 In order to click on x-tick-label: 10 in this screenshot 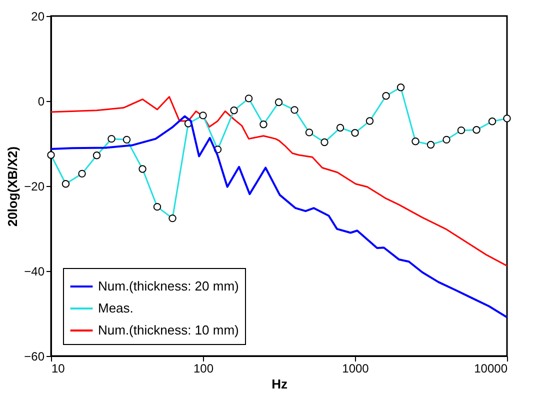, I will do `click(59, 369)`.